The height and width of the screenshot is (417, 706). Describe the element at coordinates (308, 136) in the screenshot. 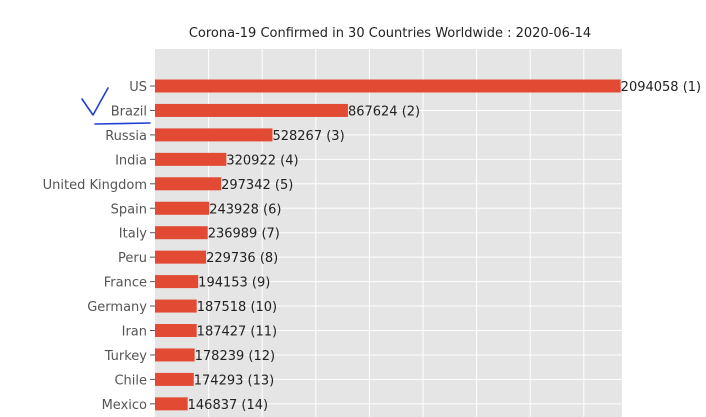

I see `data-label: 528267 (3)` at that location.